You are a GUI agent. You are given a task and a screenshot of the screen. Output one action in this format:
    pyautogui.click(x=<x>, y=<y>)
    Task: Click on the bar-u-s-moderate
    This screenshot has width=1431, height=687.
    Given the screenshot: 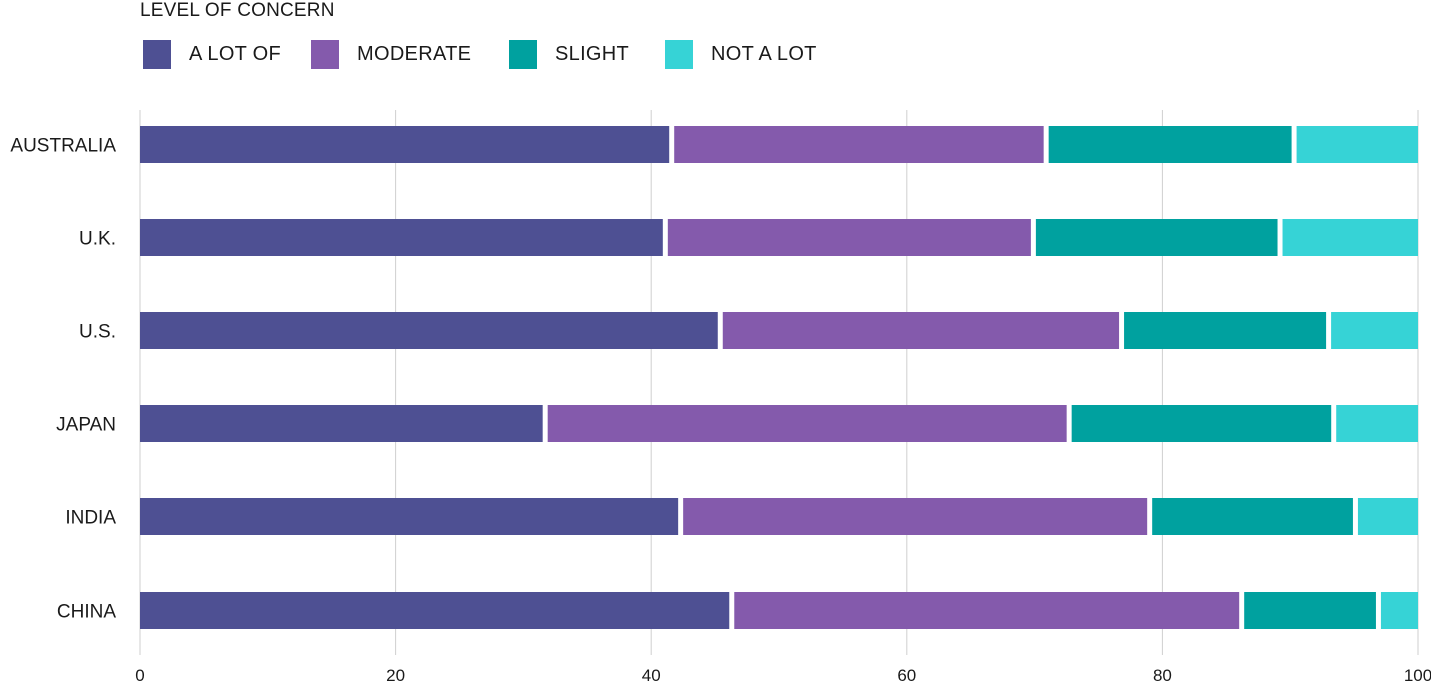 What is the action you would take?
    pyautogui.click(x=921, y=330)
    